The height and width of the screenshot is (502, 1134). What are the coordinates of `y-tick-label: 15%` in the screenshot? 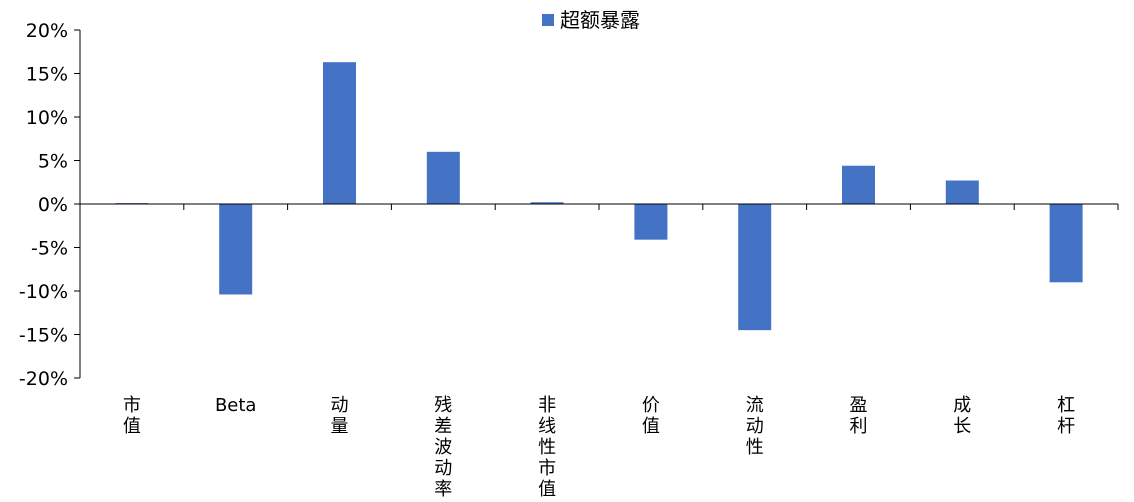 It's located at (47, 75).